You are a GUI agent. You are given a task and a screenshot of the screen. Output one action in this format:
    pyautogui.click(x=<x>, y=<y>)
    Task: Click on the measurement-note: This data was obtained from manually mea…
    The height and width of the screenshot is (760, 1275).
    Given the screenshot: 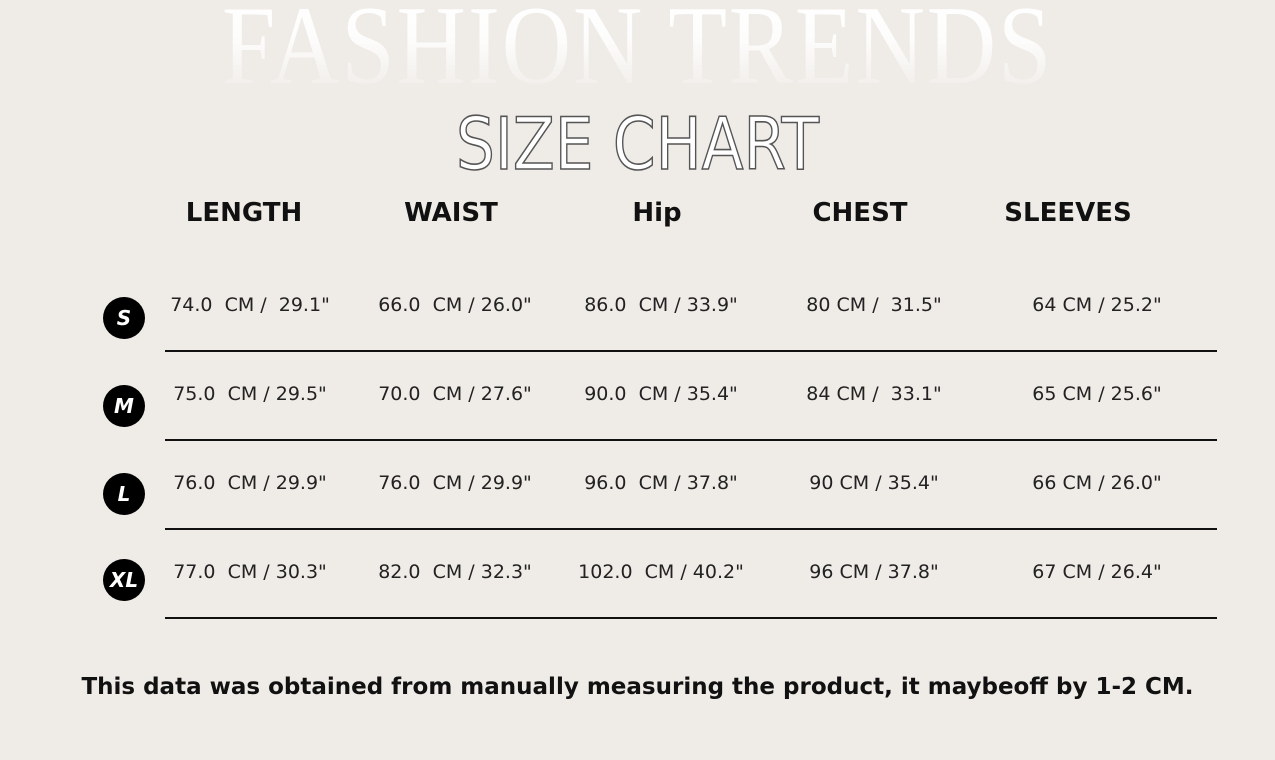 What is the action you would take?
    pyautogui.click(x=637, y=687)
    